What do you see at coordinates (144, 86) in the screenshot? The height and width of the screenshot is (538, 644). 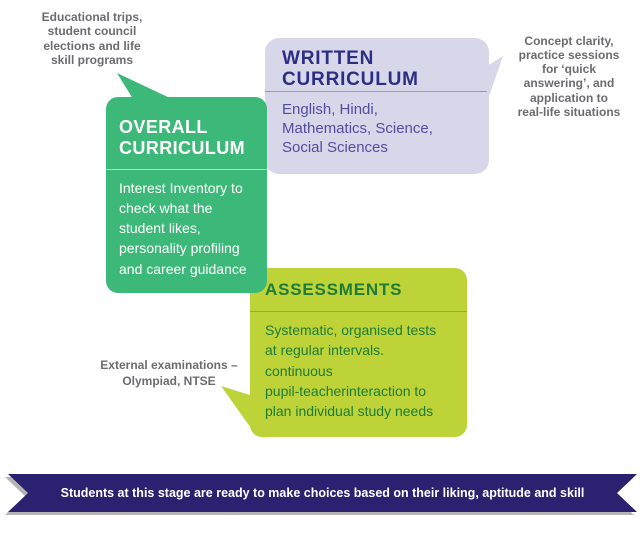 I see `overall-box-tail-pointer` at bounding box center [144, 86].